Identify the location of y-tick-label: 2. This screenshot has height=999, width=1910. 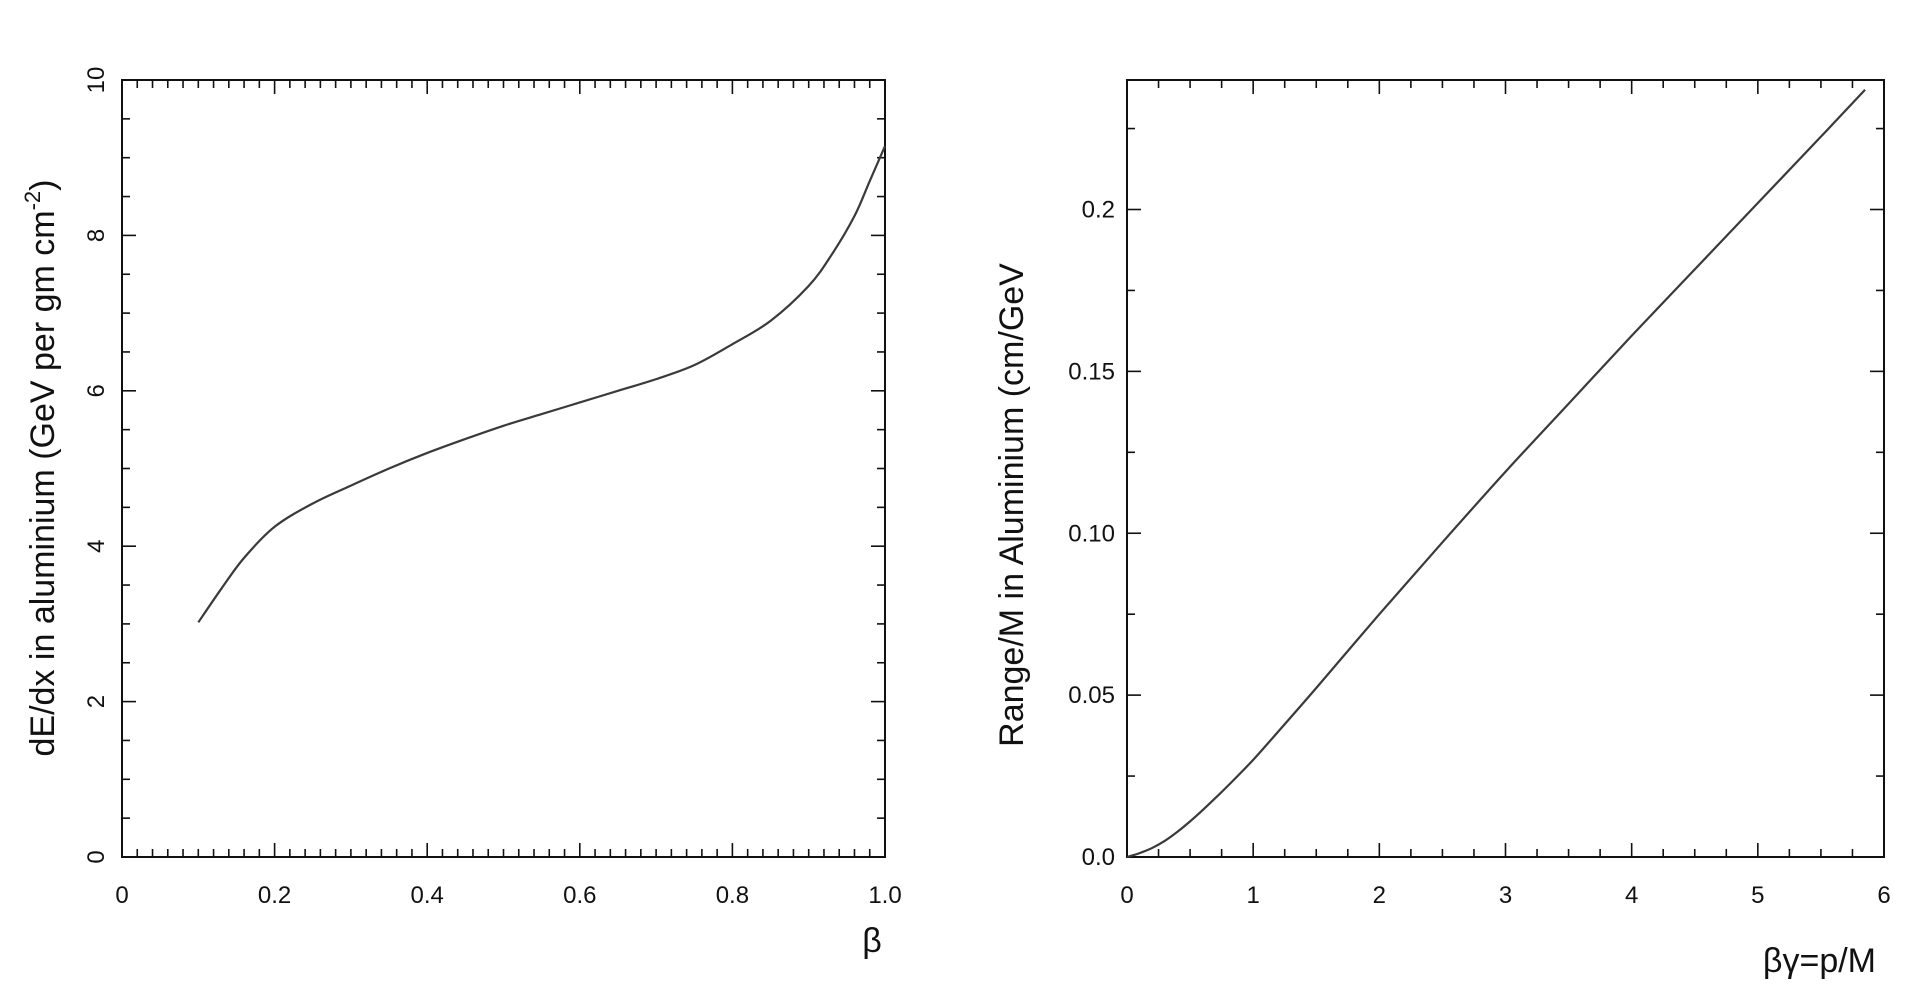
(96, 701).